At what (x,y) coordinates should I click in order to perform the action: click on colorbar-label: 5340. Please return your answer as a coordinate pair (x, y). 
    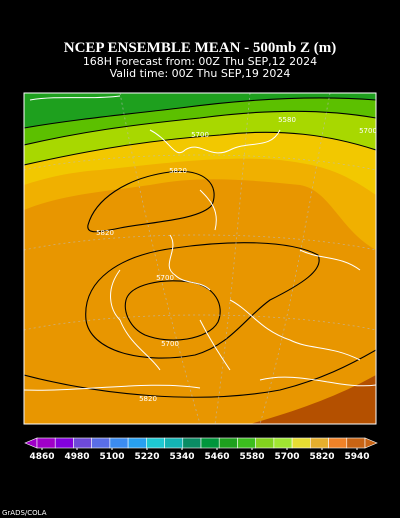
    Looking at the image, I should click on (181, 457).